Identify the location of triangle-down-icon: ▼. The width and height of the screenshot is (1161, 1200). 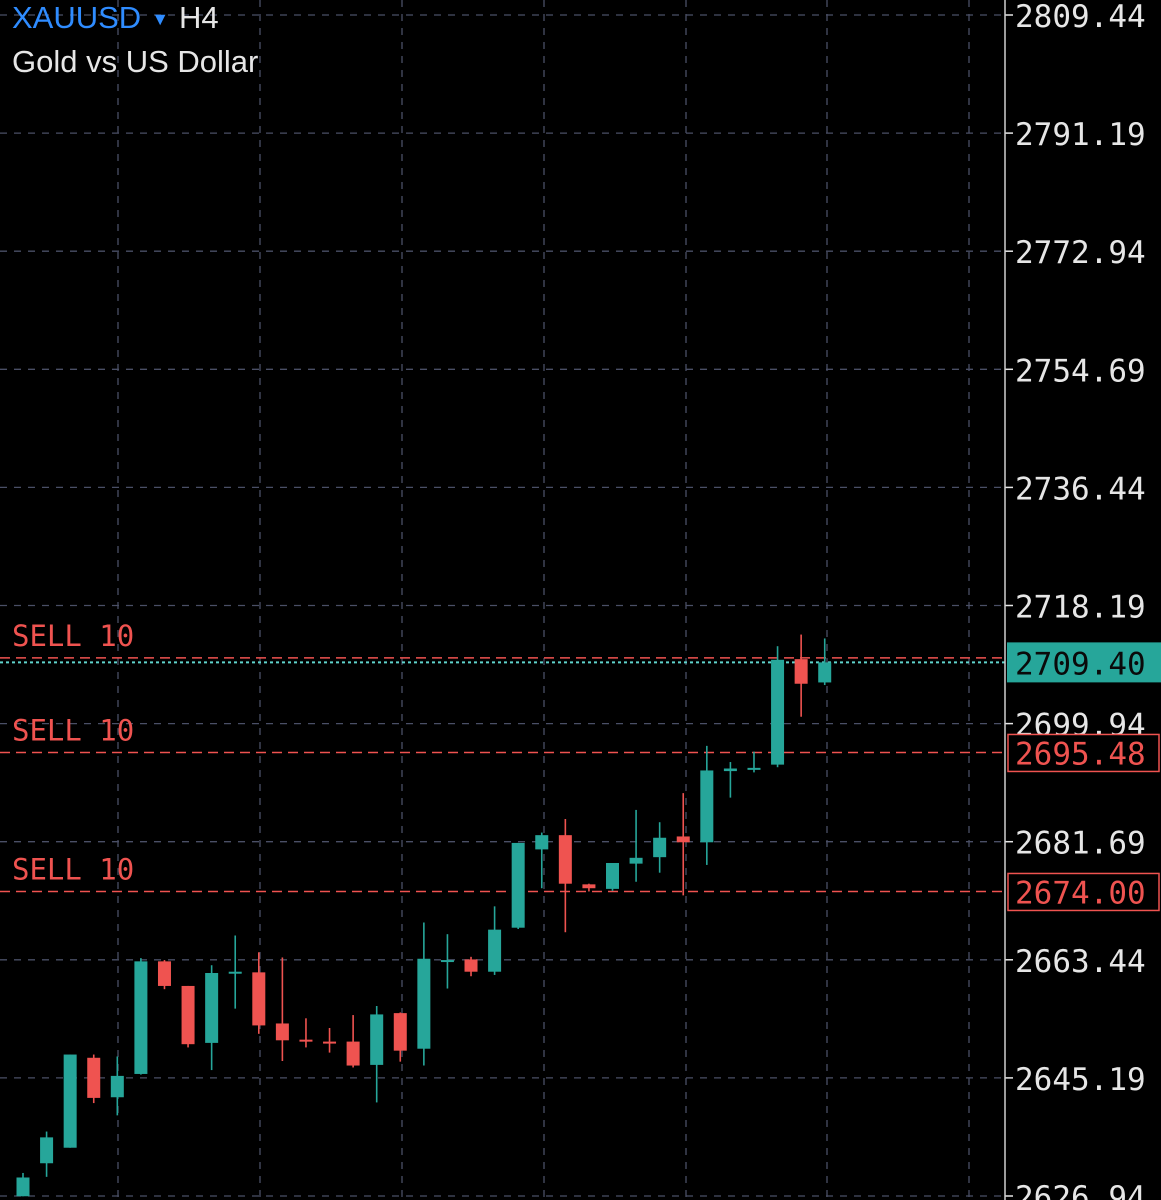
(160, 19).